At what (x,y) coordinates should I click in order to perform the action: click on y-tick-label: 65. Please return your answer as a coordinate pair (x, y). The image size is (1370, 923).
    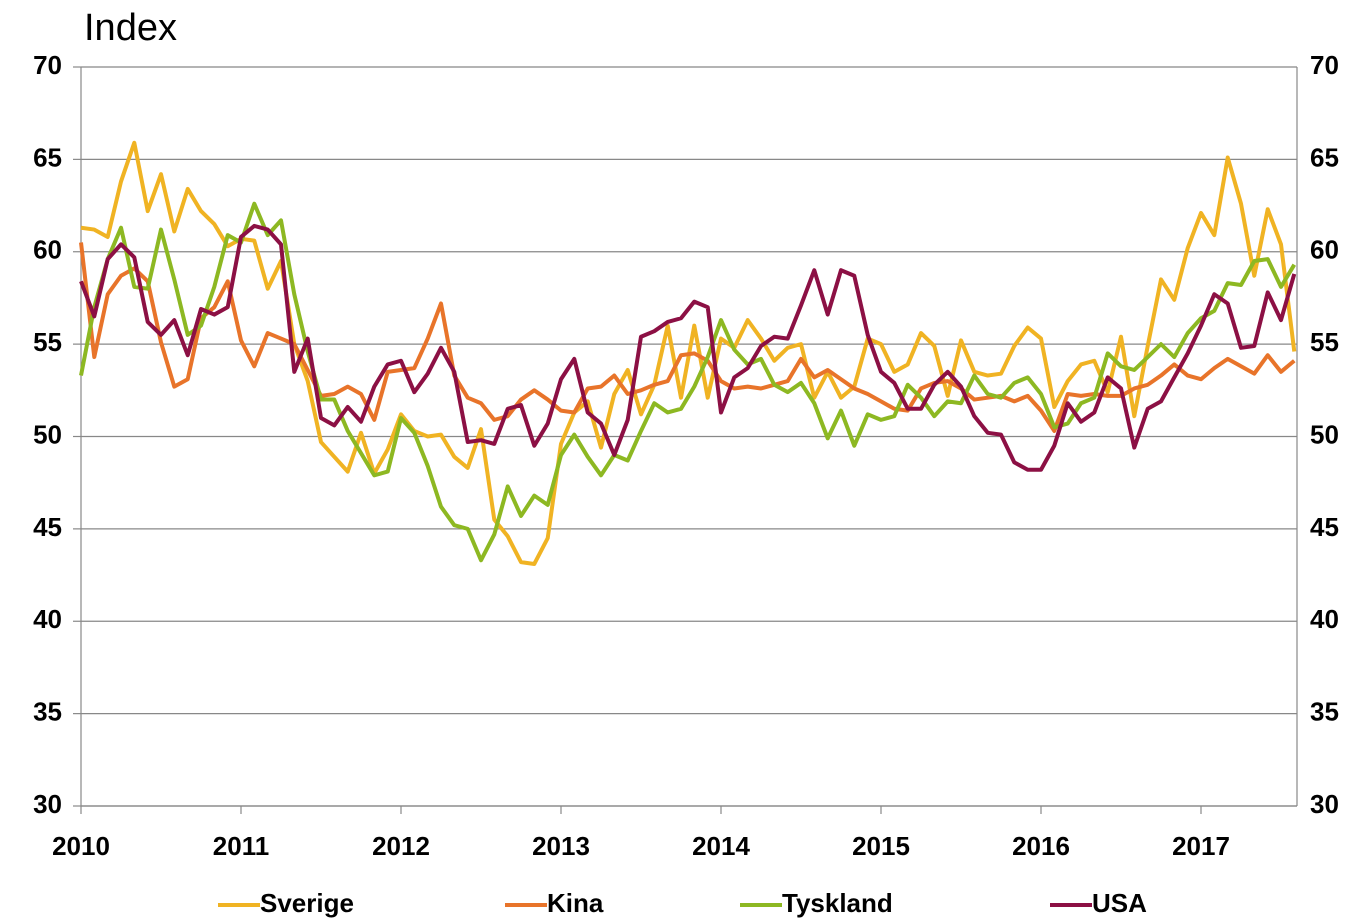
    Looking at the image, I should click on (47, 157).